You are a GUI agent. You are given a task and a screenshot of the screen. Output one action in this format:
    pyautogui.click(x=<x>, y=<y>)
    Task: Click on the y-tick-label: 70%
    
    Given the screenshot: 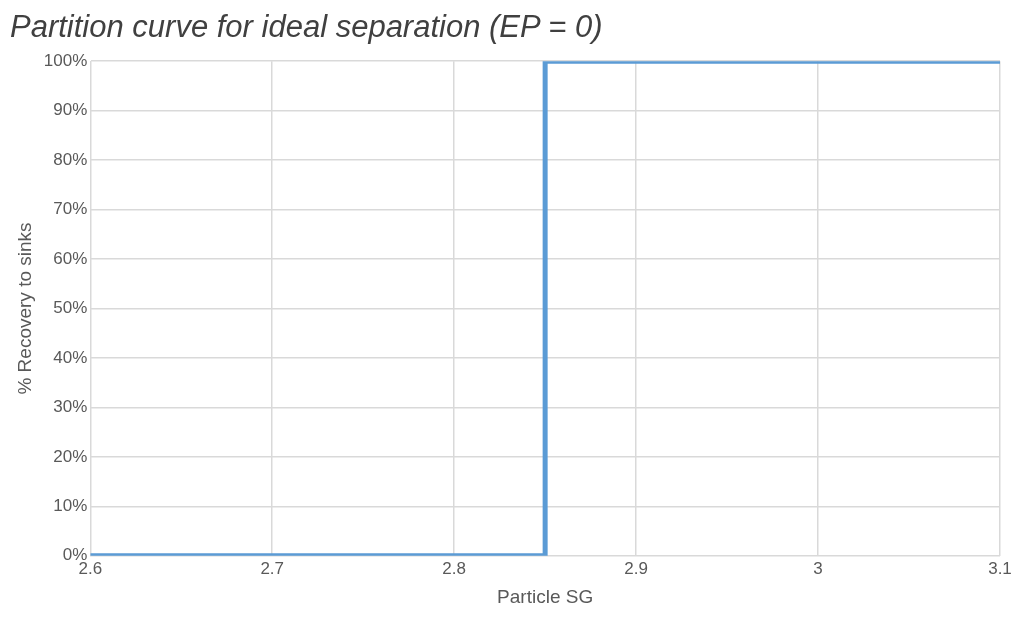 What is the action you would take?
    pyautogui.click(x=70, y=209)
    